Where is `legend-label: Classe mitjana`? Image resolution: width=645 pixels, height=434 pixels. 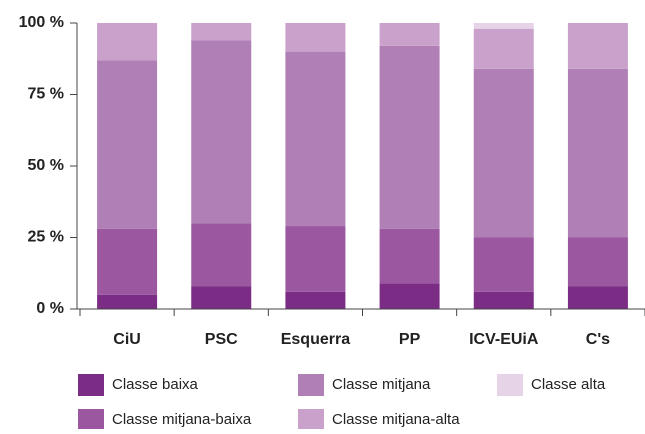 legend-label: Classe mitjana is located at coordinates (381, 384).